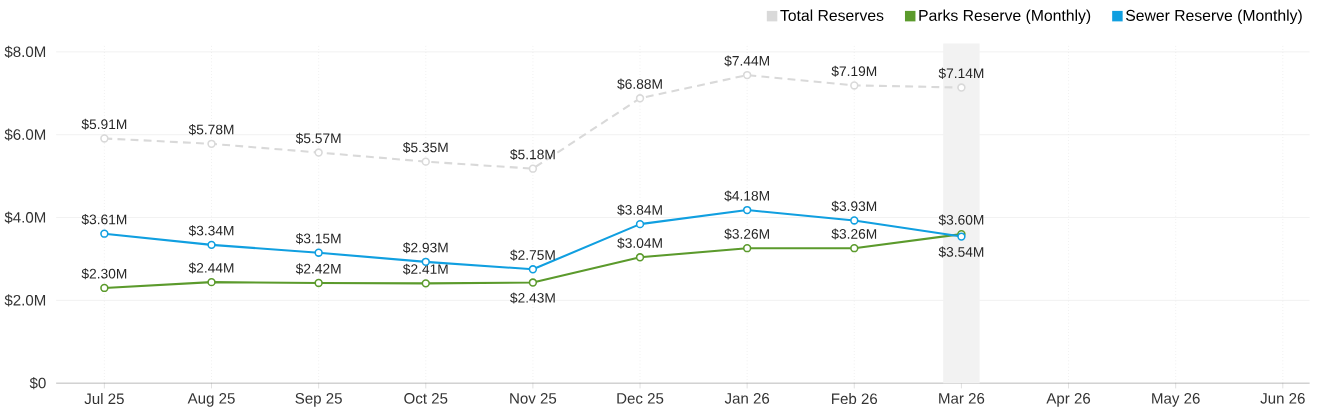  What do you see at coordinates (25, 134) in the screenshot?
I see `y-tick-label: $6.0M` at bounding box center [25, 134].